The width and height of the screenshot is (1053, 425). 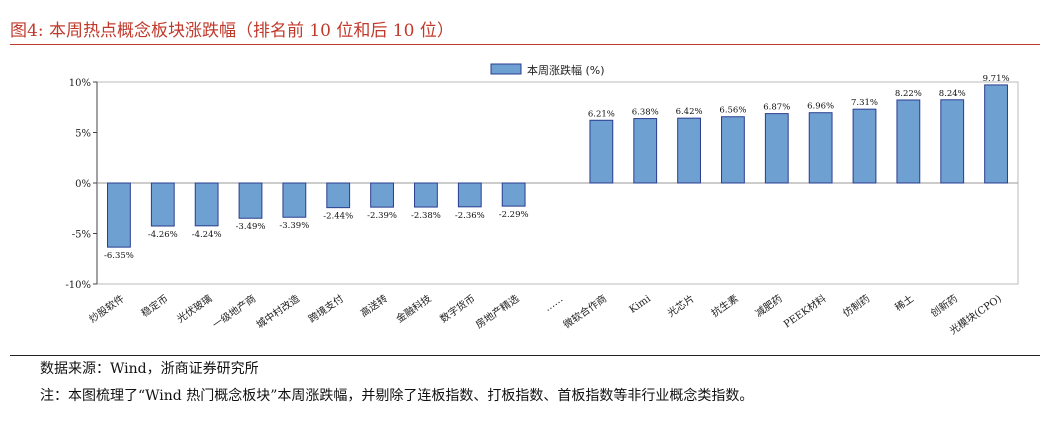 I want to click on data-label: -3.49%, so click(x=251, y=227).